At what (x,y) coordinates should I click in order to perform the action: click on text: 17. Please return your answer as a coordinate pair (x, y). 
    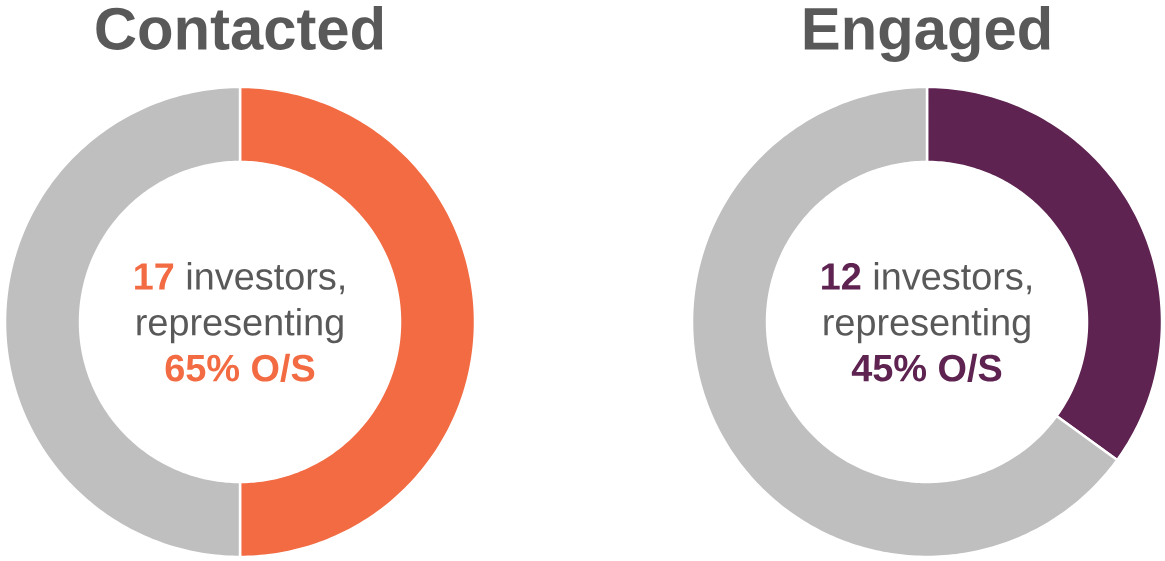
    Looking at the image, I should click on (154, 276).